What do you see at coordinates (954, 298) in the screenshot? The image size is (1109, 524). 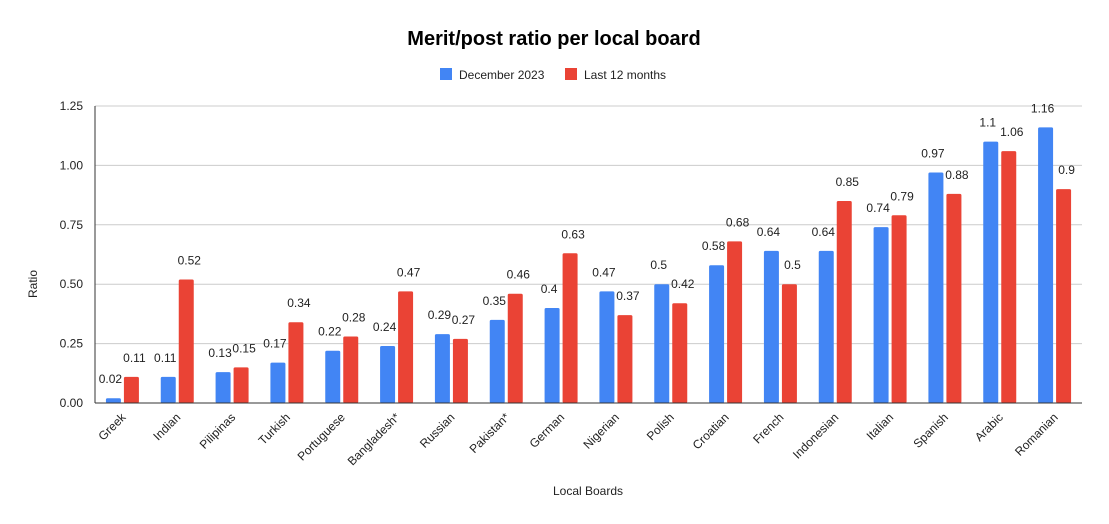 I see `bar-last-12-months-spanish` at bounding box center [954, 298].